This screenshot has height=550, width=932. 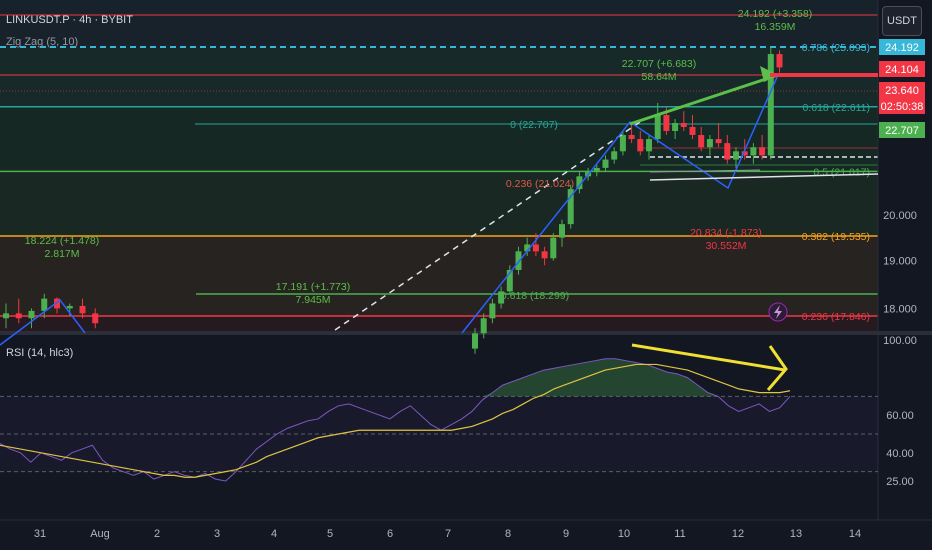 I want to click on time-tick-label: 7, so click(x=448, y=534).